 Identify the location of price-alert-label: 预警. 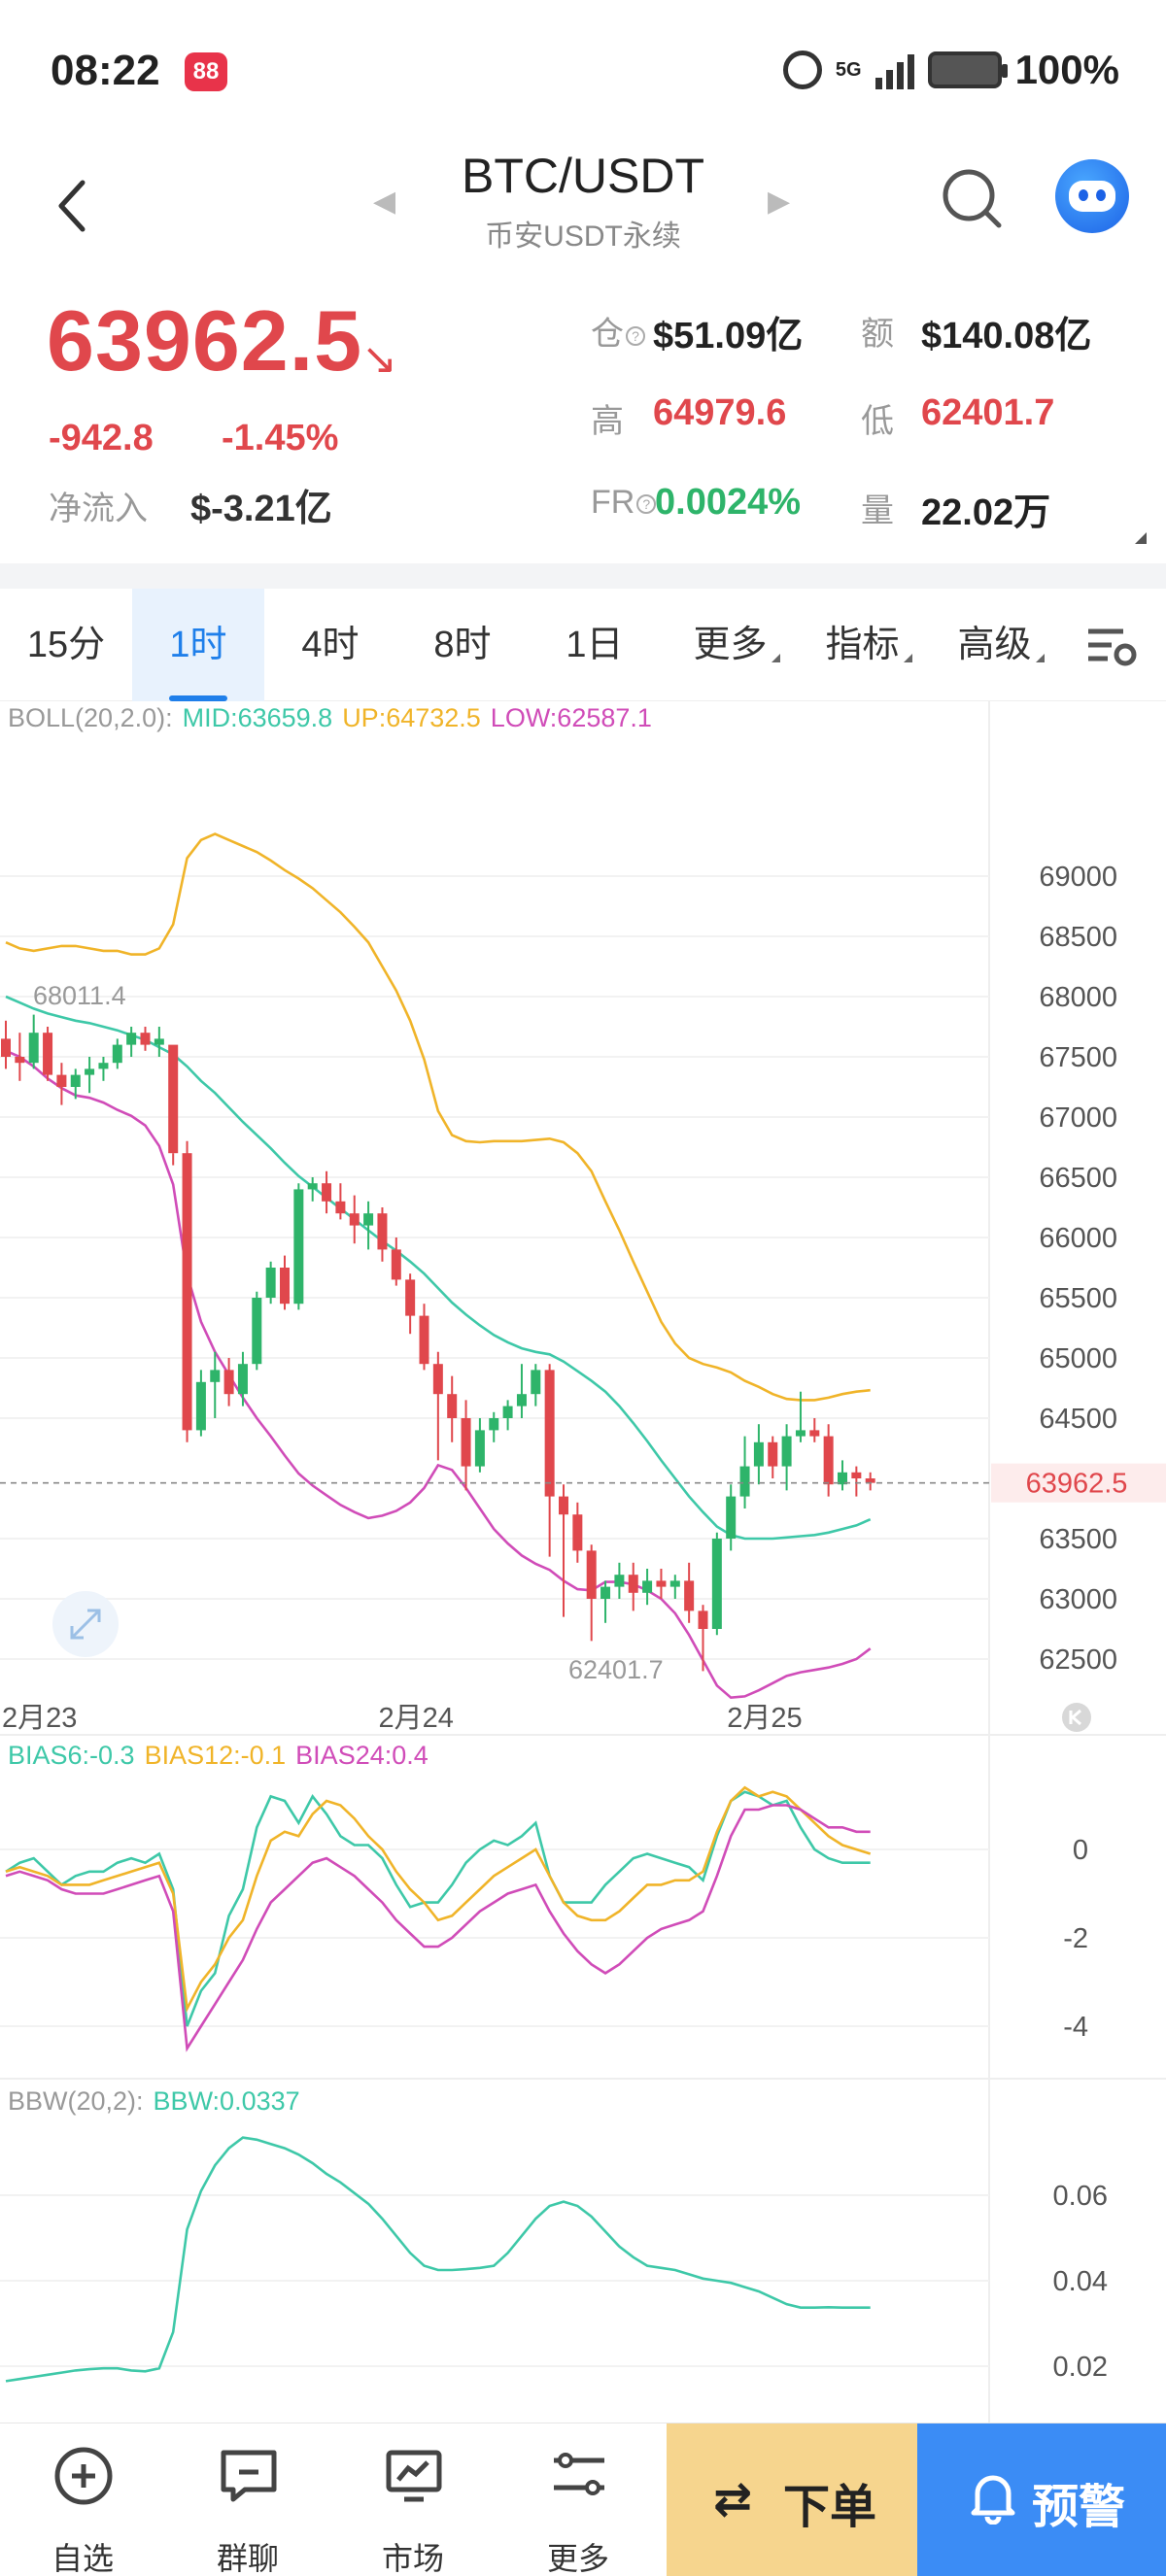
(1079, 2507).